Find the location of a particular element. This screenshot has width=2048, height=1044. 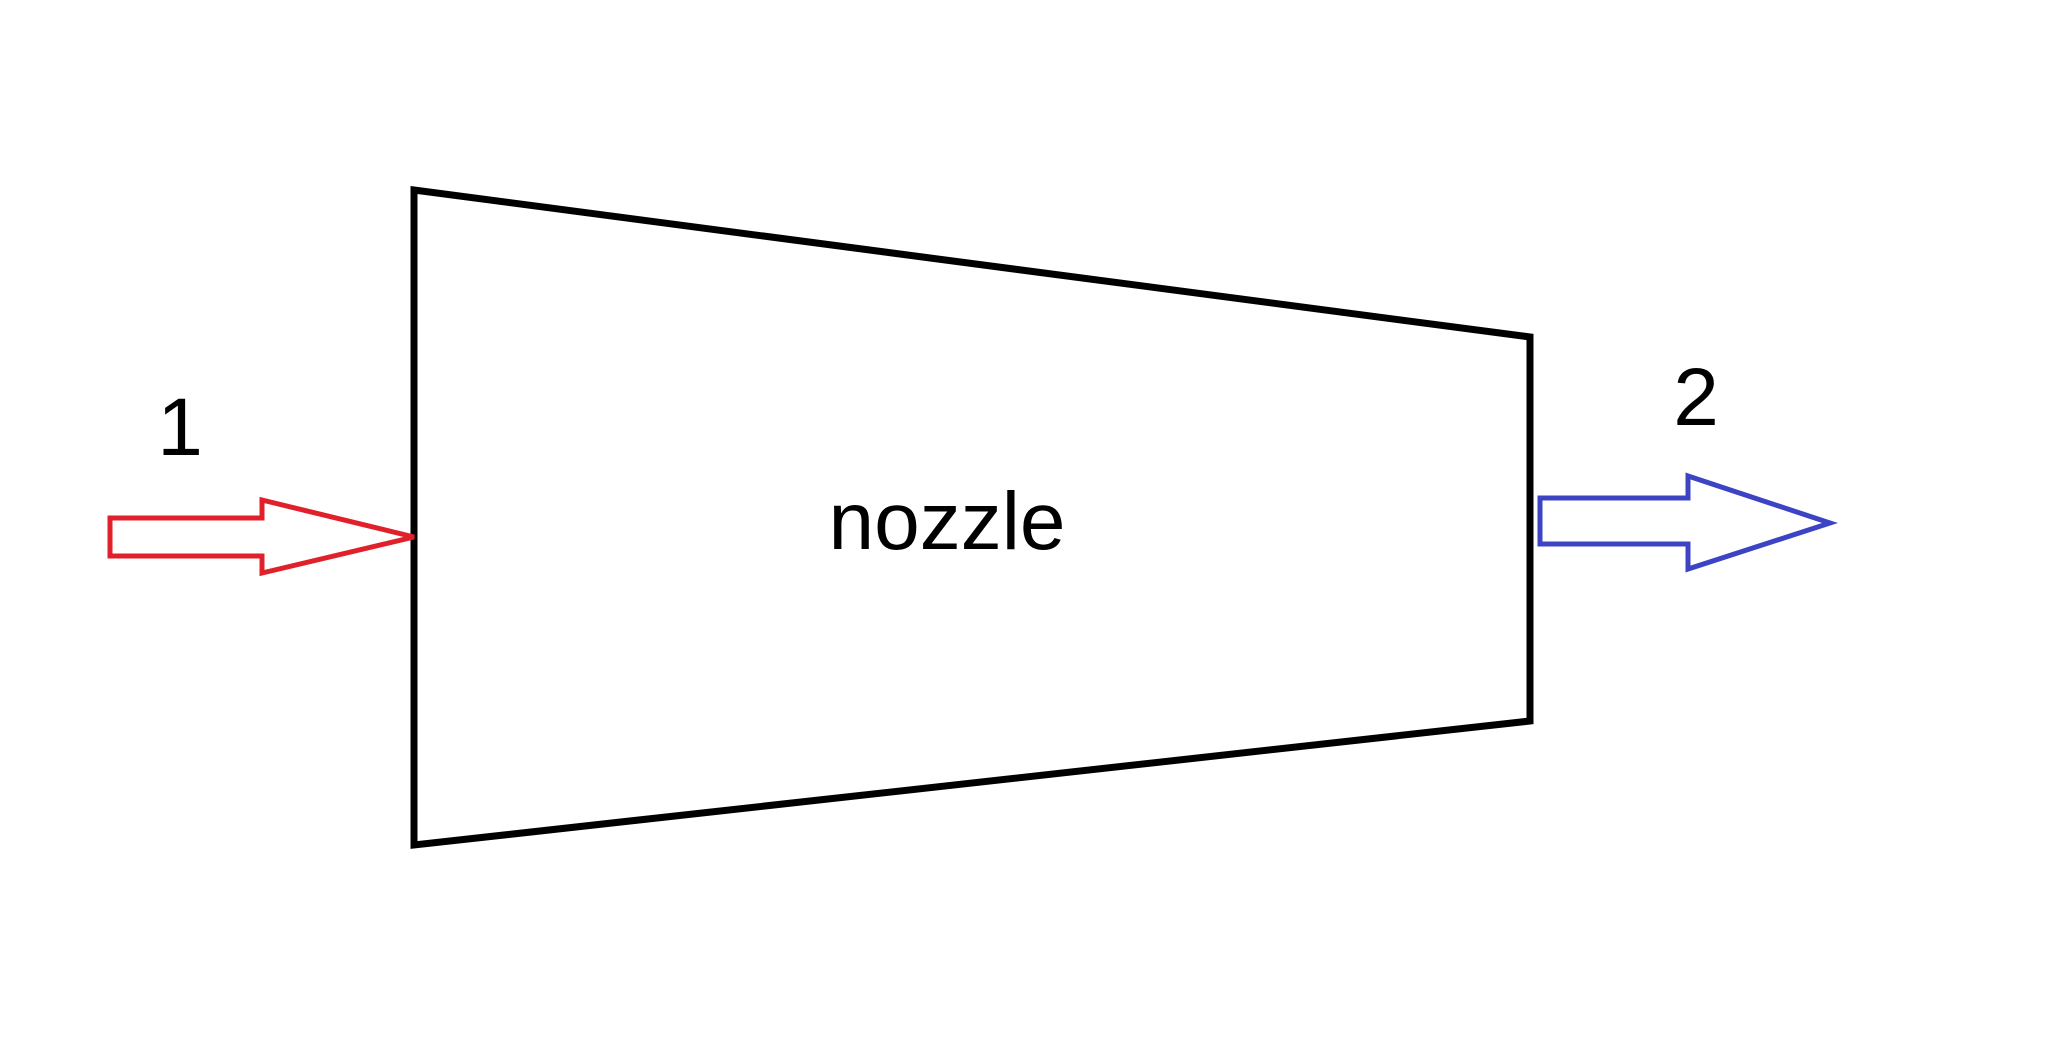

inlet-label: 1 is located at coordinates (180, 427).